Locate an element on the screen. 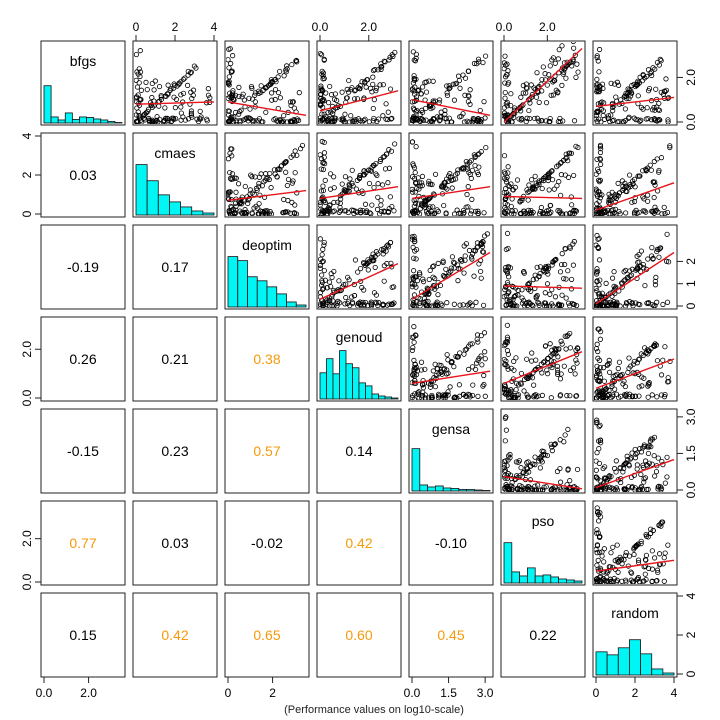 This screenshot has height=720, width=720. axis-tick-label: 2 is located at coordinates (635, 693).